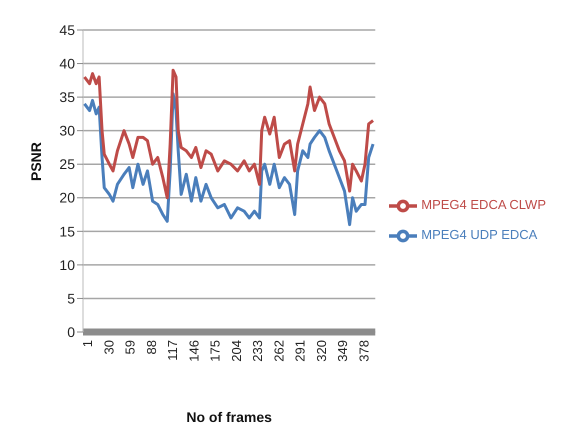 The width and height of the screenshot is (574, 440). What do you see at coordinates (36, 161) in the screenshot?
I see `y-axis-title: PSNR` at bounding box center [36, 161].